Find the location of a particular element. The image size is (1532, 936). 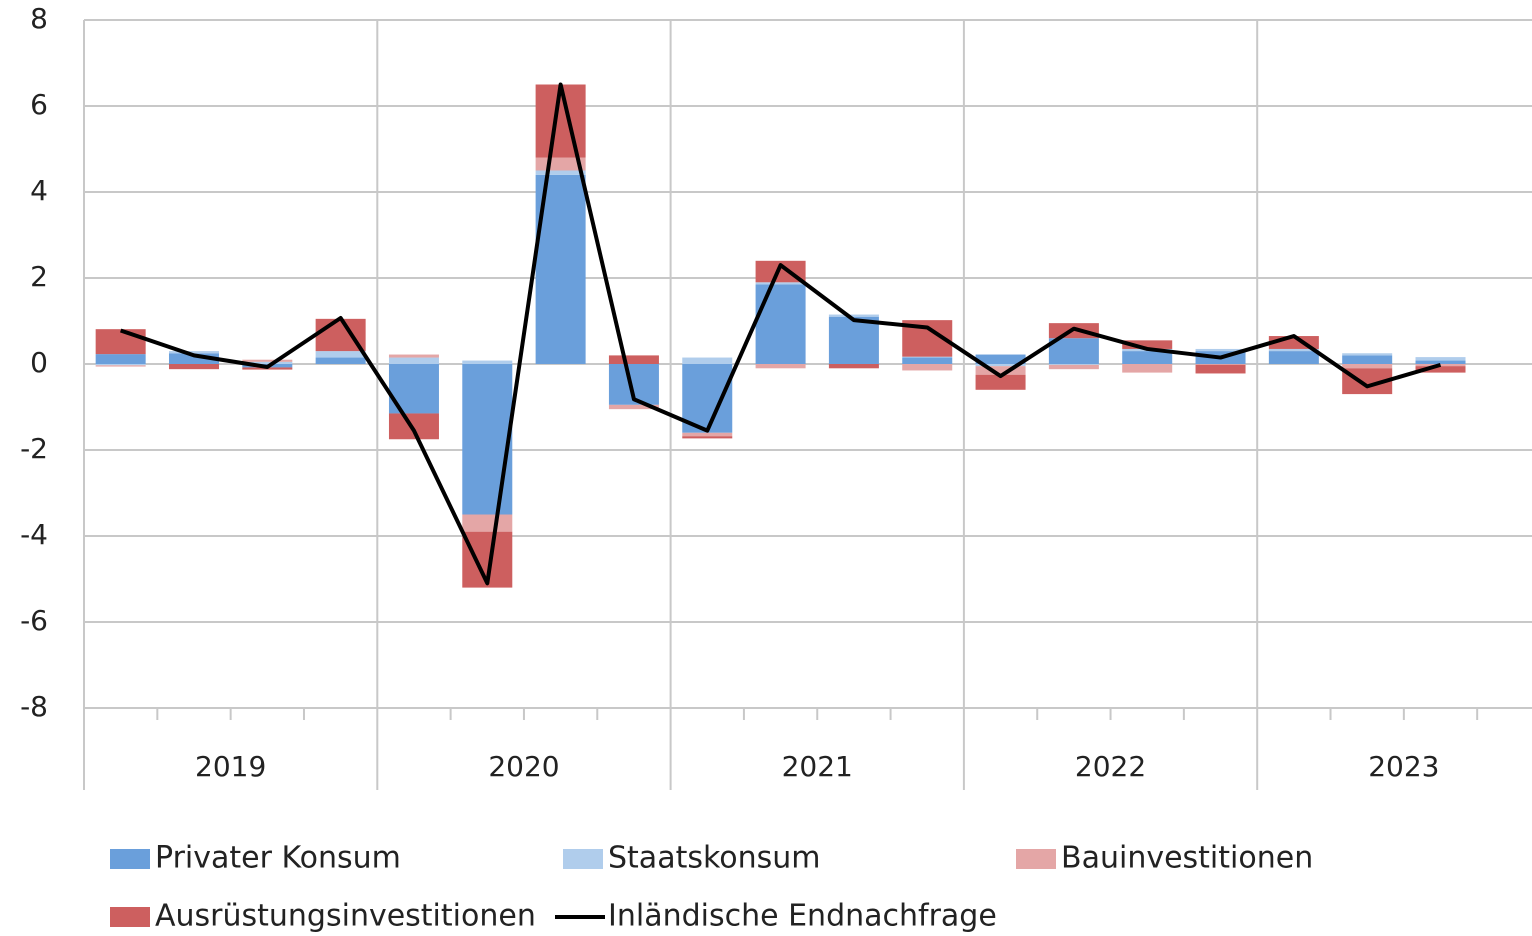

x-group-label: 2021 is located at coordinates (817, 766).